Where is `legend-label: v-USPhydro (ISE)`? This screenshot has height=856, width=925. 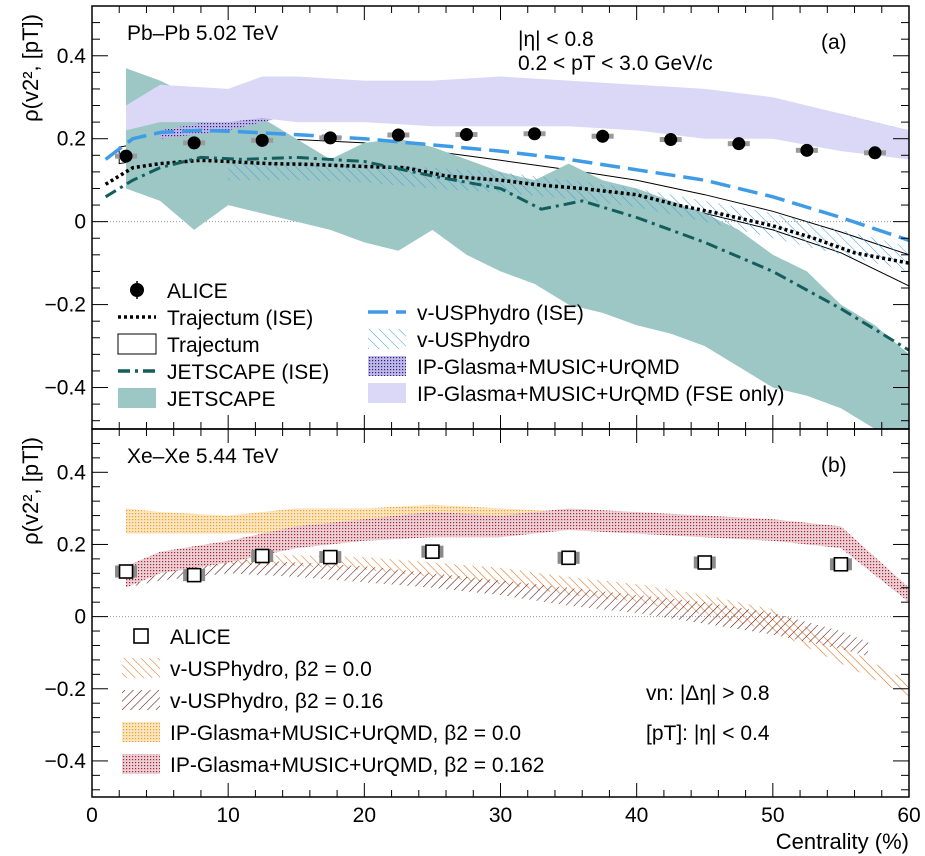 legend-label: v-USPhydro (ISE) is located at coordinates (500, 313).